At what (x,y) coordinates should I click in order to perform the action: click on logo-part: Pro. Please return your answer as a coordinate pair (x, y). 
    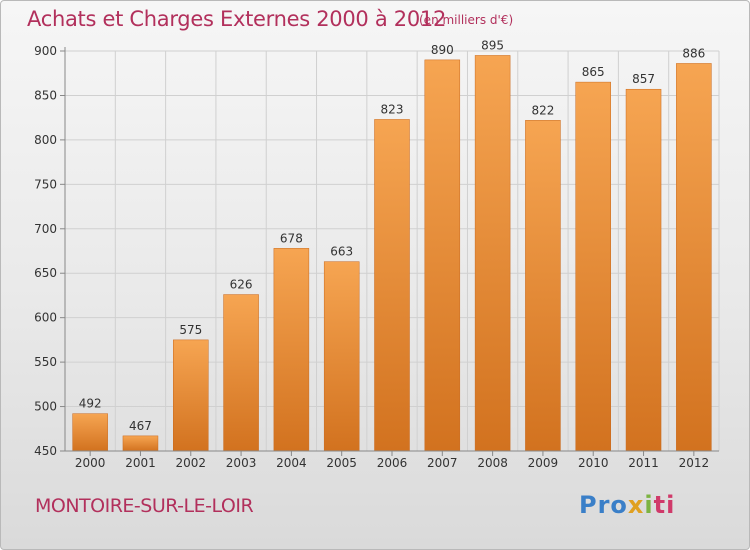
    Looking at the image, I should click on (603, 505).